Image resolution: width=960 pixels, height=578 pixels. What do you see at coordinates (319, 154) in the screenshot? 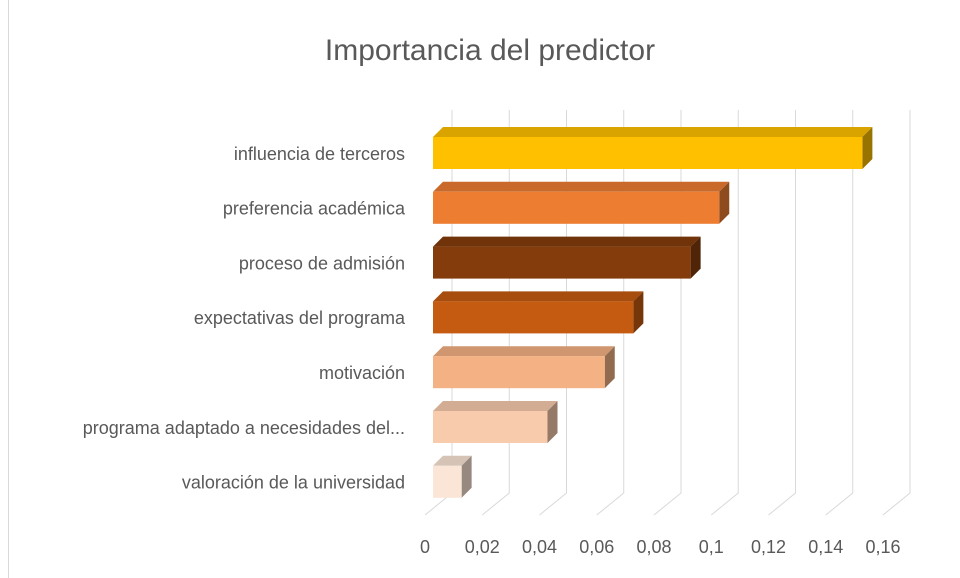
I see `y-tick-label: influencia de terceros` at bounding box center [319, 154].